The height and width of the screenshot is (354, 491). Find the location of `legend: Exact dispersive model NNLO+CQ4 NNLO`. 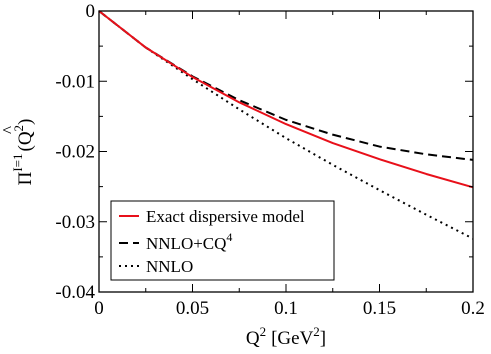

legend: Exact dispersive model NNLO+CQ4 NNLO is located at coordinates (222, 240).